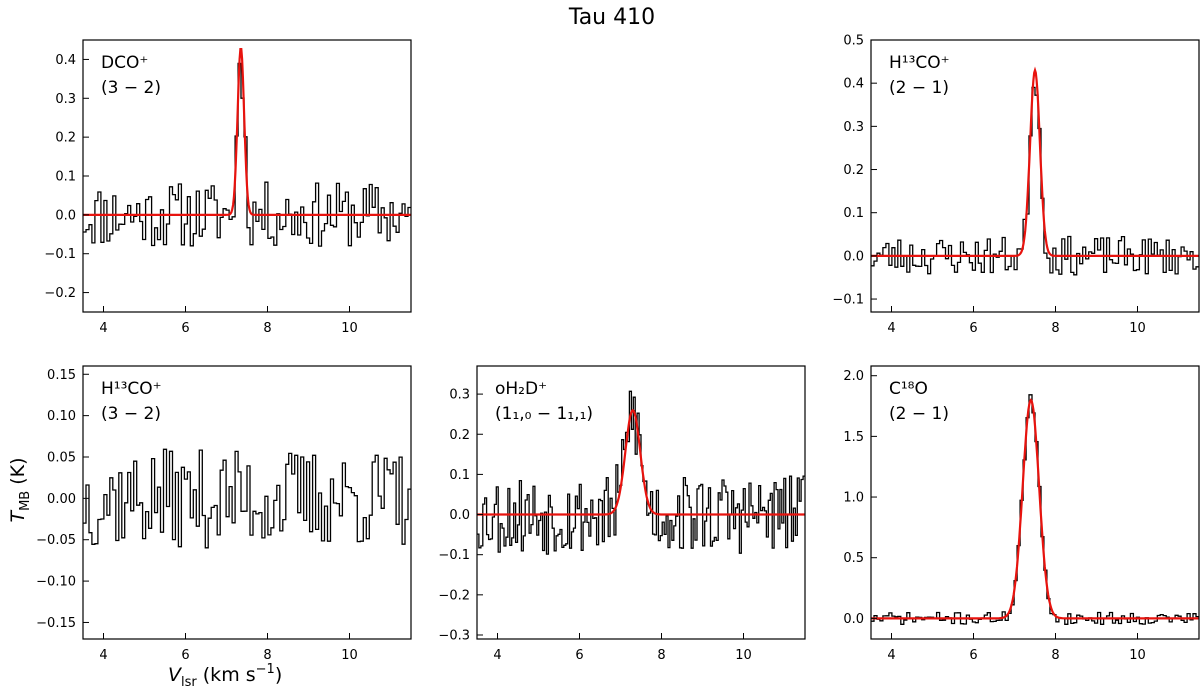 This screenshot has width=1200, height=692. What do you see at coordinates (56, 540) in the screenshot?
I see `y-tick-label: −0.05` at bounding box center [56, 540].